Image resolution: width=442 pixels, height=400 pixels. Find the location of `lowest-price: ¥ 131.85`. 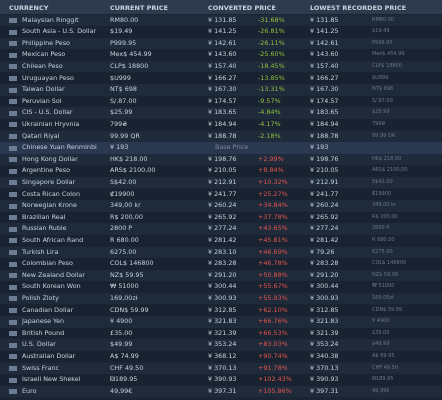

lowest-price: ¥ 131.85 is located at coordinates (324, 19).